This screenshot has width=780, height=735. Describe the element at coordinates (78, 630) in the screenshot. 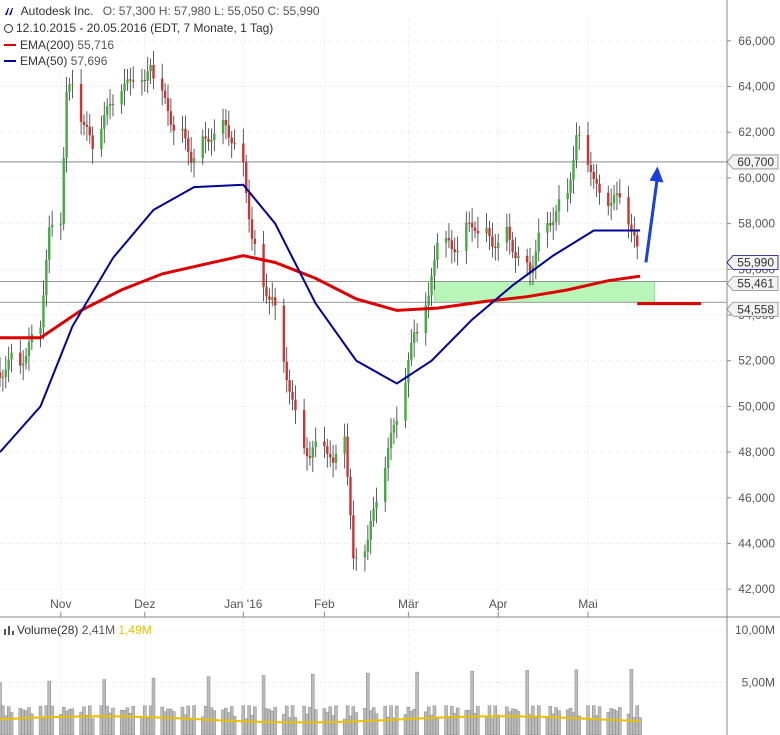

I see `legend-volume: Volume(28) 2,41M 1,49M` at that location.